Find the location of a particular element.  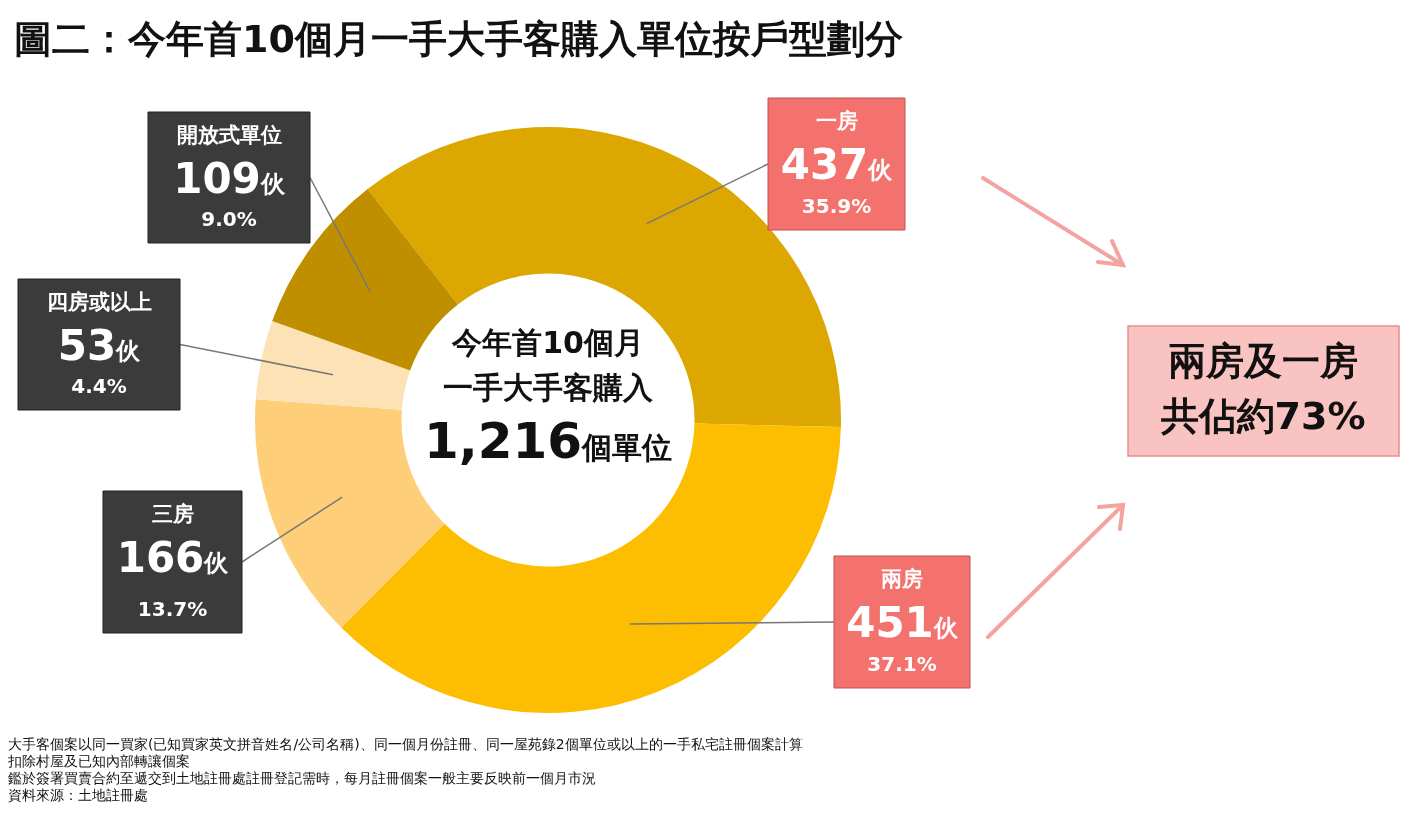

chart-title: 圖二：今年首10個月一手大手客購入單位按戶型劃分 is located at coordinates (458, 38).